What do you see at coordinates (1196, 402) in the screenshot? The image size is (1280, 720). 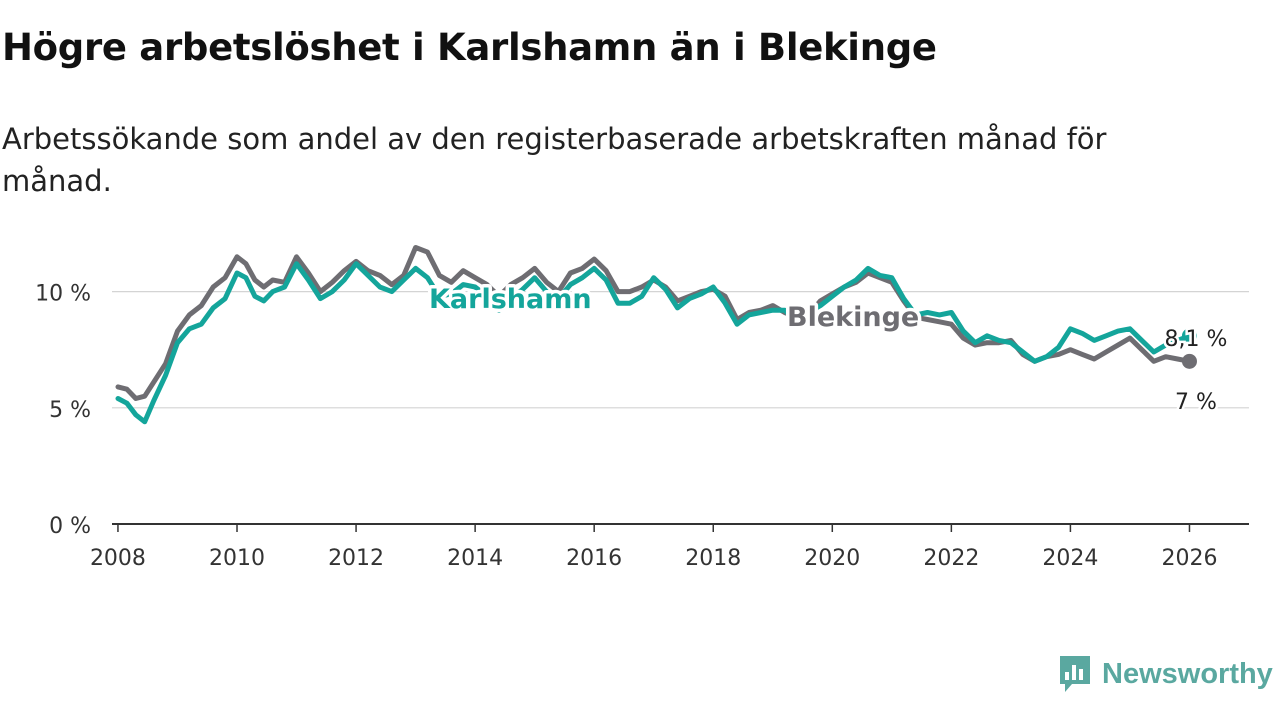 I see `end-label-blekinge: 7 %` at bounding box center [1196, 402].